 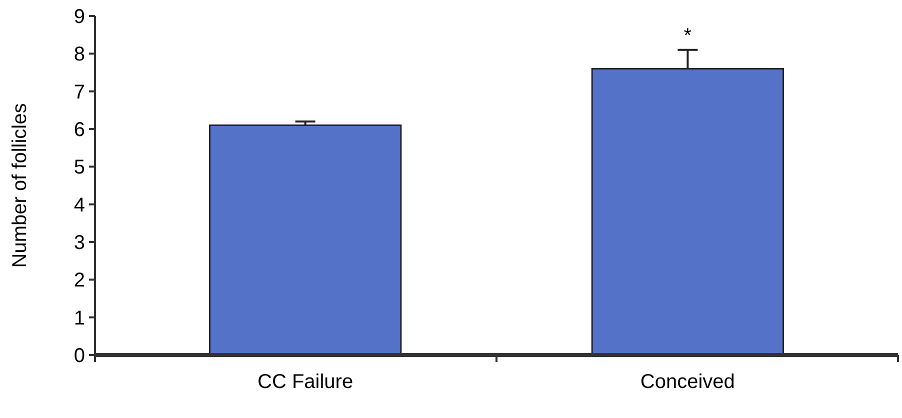 I want to click on y-tick-label: 7, so click(x=79, y=92).